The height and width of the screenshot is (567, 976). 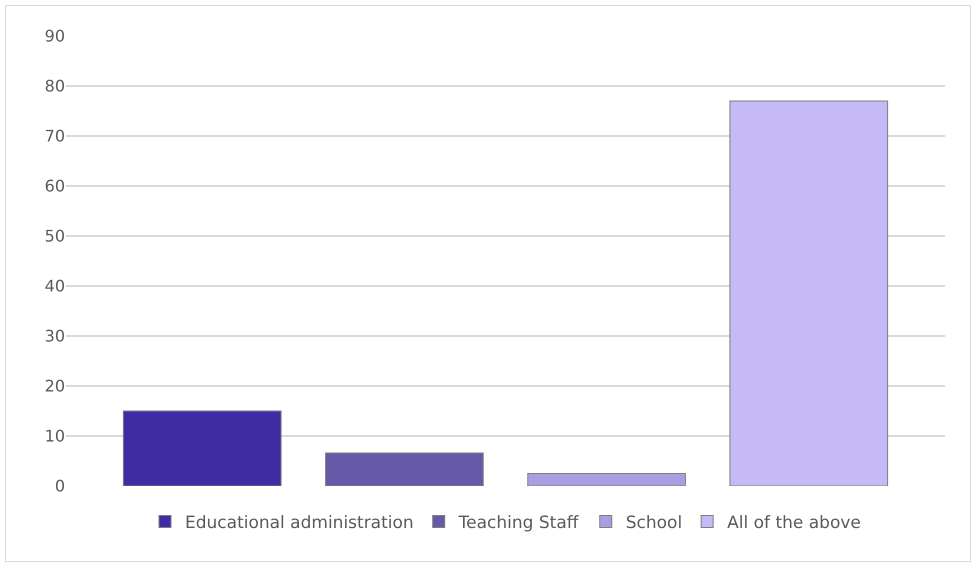 What do you see at coordinates (54, 236) in the screenshot?
I see `y-tick-label: 50` at bounding box center [54, 236].